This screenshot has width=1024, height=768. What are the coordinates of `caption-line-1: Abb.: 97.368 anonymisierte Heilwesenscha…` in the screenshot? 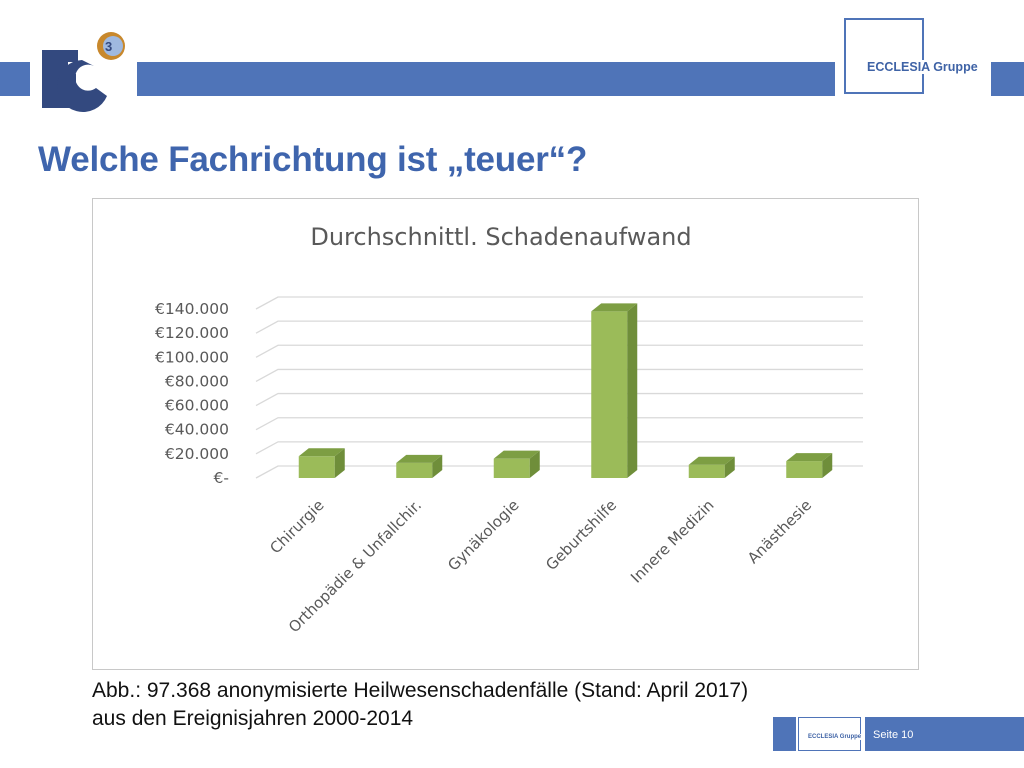 It's located at (420, 690).